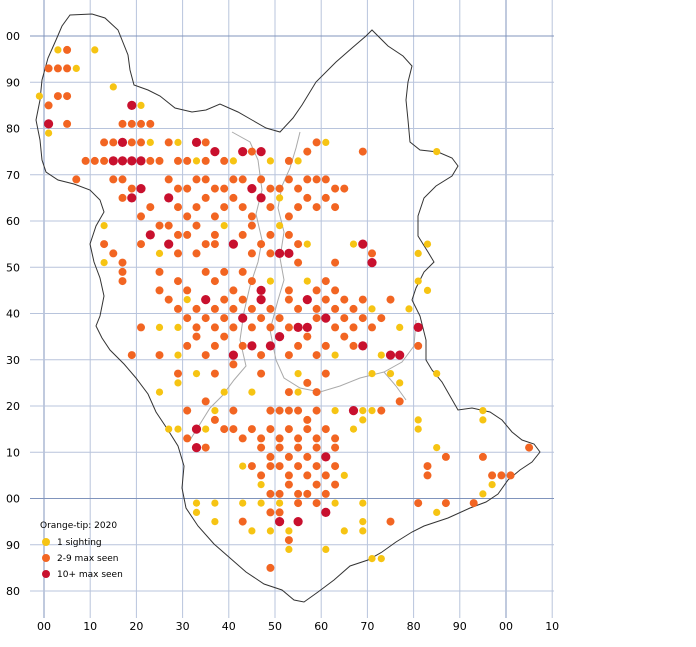  What do you see at coordinates (13, 452) in the screenshot?
I see `y-tick-label: 10` at bounding box center [13, 452].